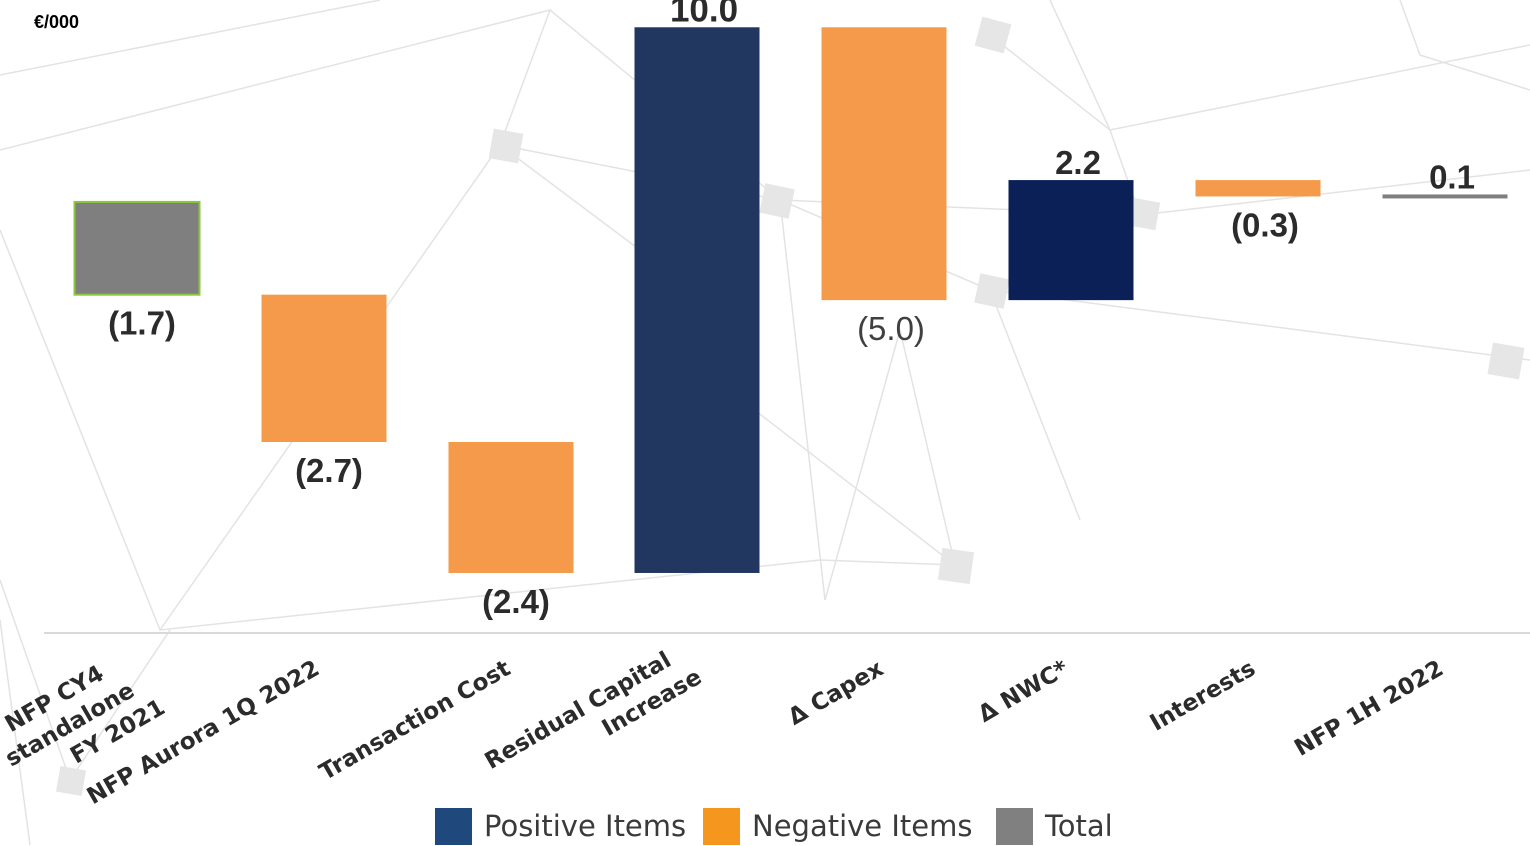 The width and height of the screenshot is (1530, 846). What do you see at coordinates (585, 826) in the screenshot?
I see `legend-label-positive: Positive Items` at bounding box center [585, 826].